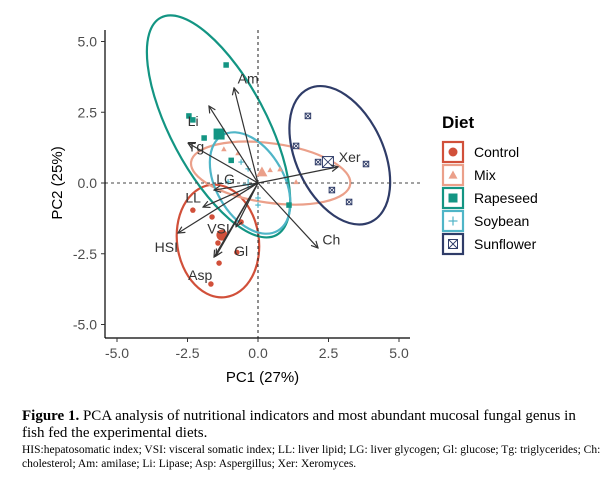 This screenshot has width=616, height=496. I want to click on loading-arrow-hsi, so click(218, 207).